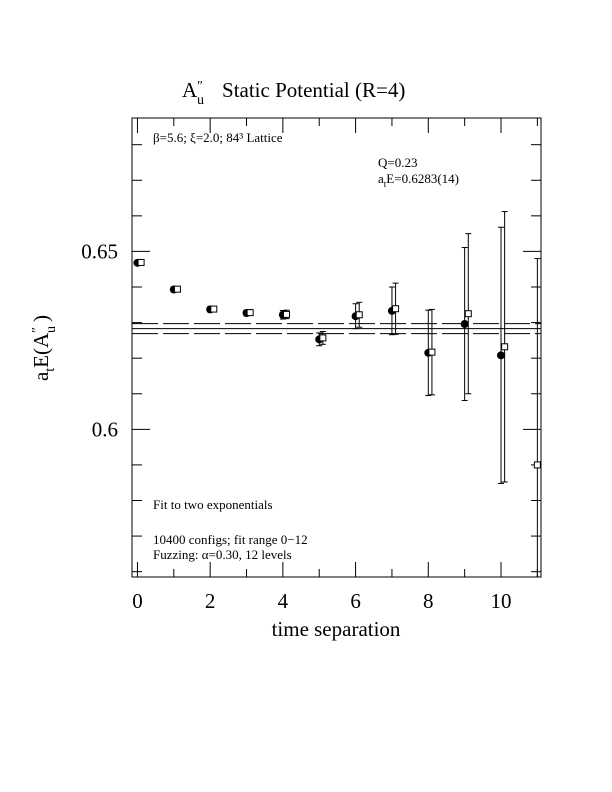 This screenshot has height=792, width=612. I want to click on annotation-configs: 10400 configs; fit range 0−12, so click(230, 539).